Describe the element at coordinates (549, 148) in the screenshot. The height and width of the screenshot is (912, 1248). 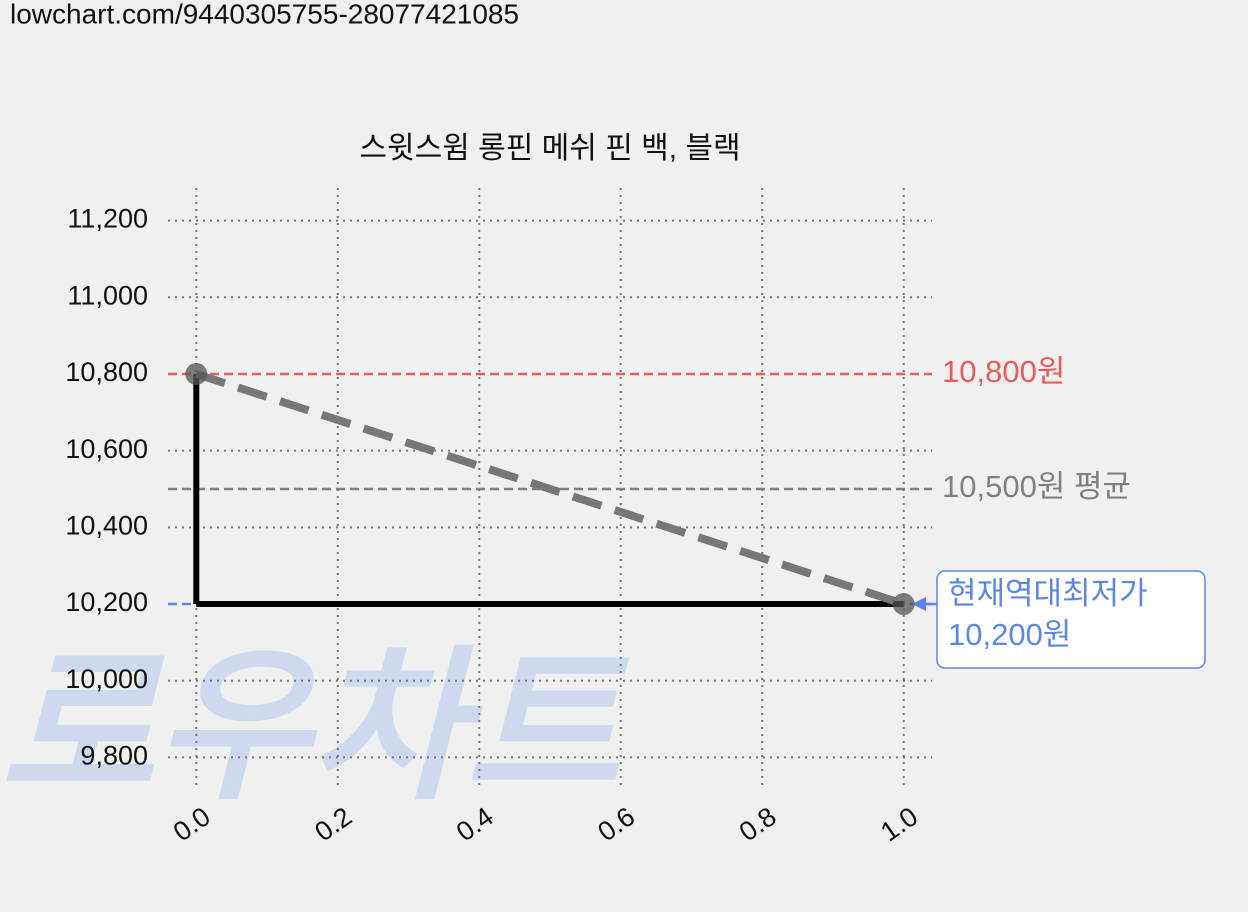
I see `chart-title: 스윗스윔 롱핀 메쉬 핀 백, 블랙` at that location.